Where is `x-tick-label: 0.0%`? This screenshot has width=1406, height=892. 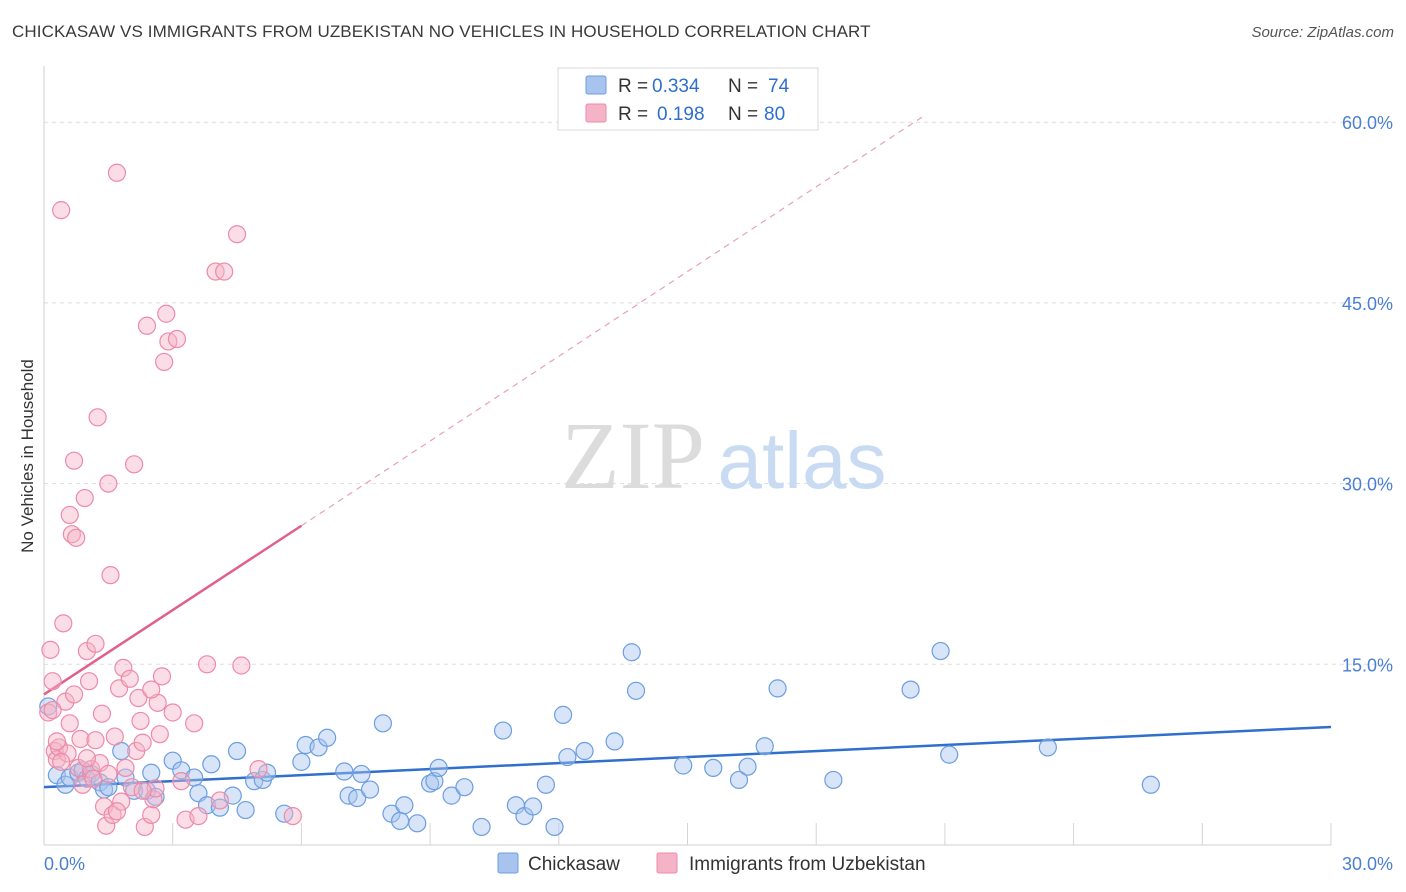 x-tick-label: 0.0% is located at coordinates (64, 864).